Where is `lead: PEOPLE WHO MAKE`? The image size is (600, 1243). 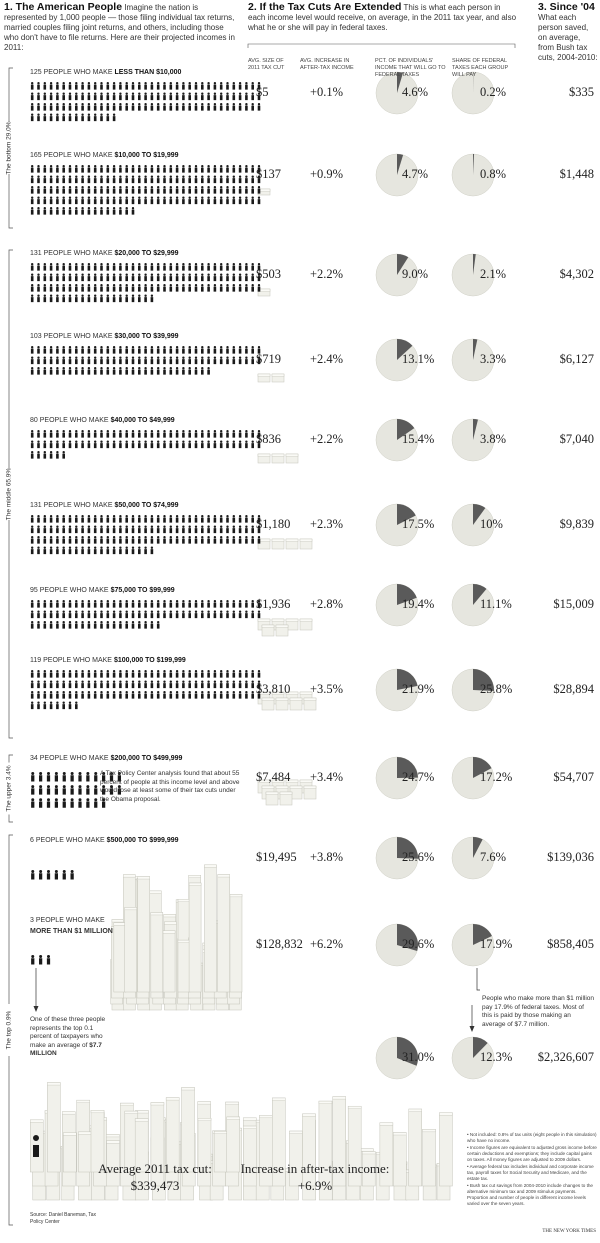
lead: PEOPLE WHO MAKE is located at coordinates (70, 840).